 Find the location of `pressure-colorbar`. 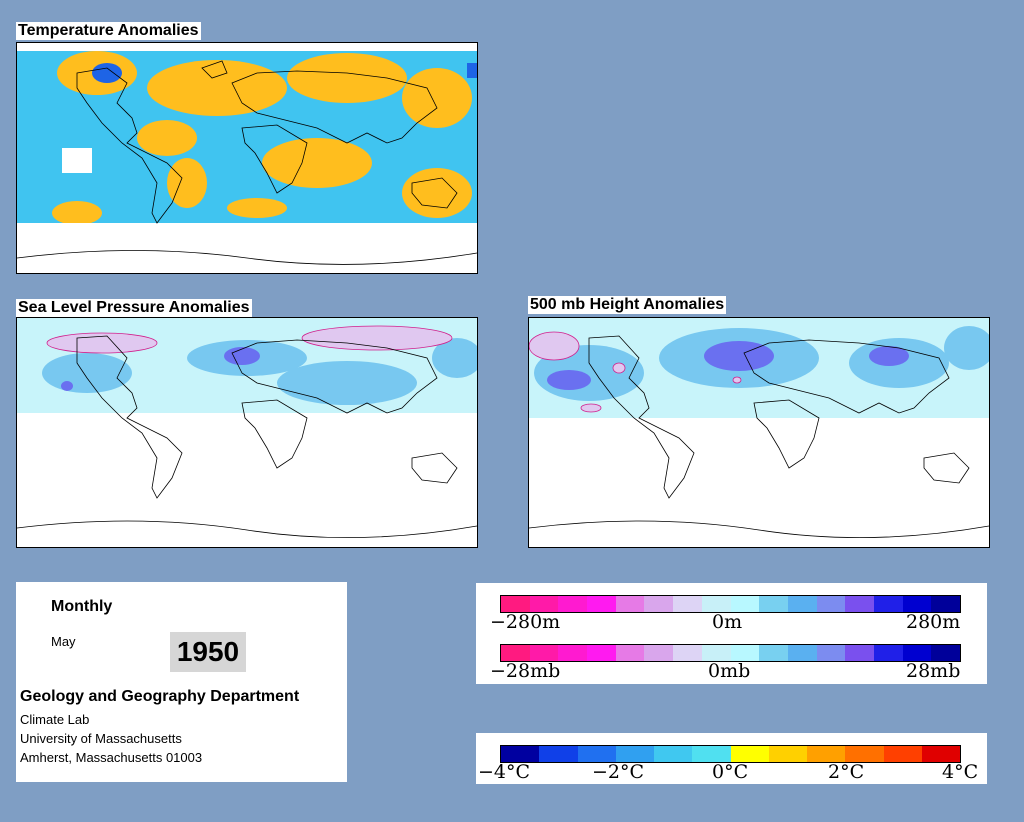

pressure-colorbar is located at coordinates (730, 653).